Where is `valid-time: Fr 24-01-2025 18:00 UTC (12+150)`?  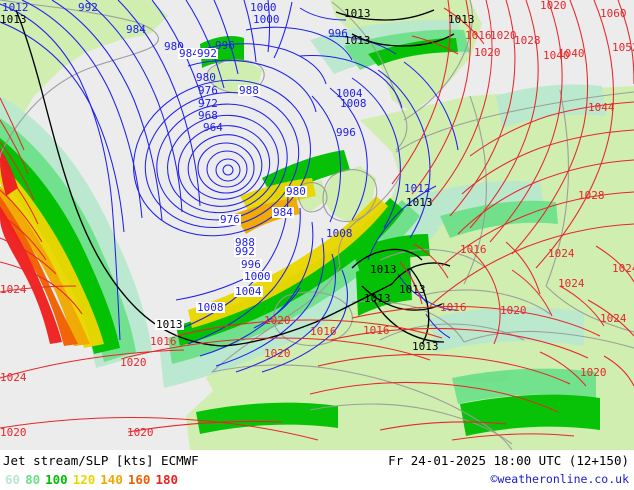
valid-time: Fr 24-01-2025 18:00 UTC (12+150) is located at coordinates (508, 460).